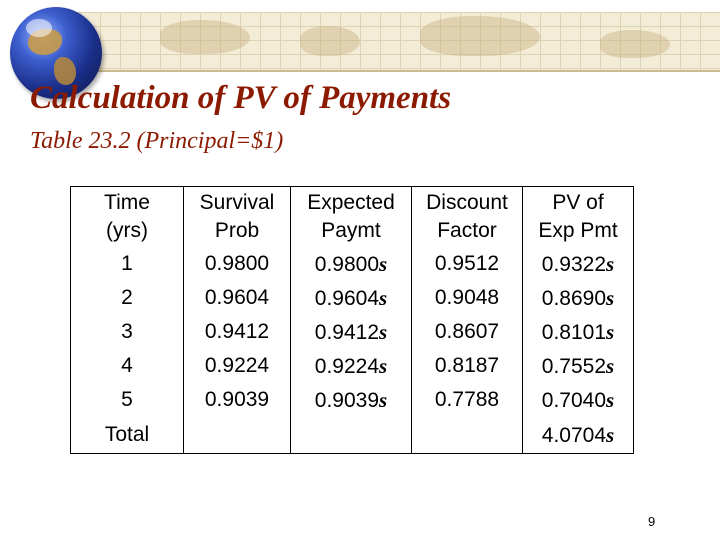 The width and height of the screenshot is (720, 540). What do you see at coordinates (380, 42) in the screenshot?
I see `header-map-band` at bounding box center [380, 42].